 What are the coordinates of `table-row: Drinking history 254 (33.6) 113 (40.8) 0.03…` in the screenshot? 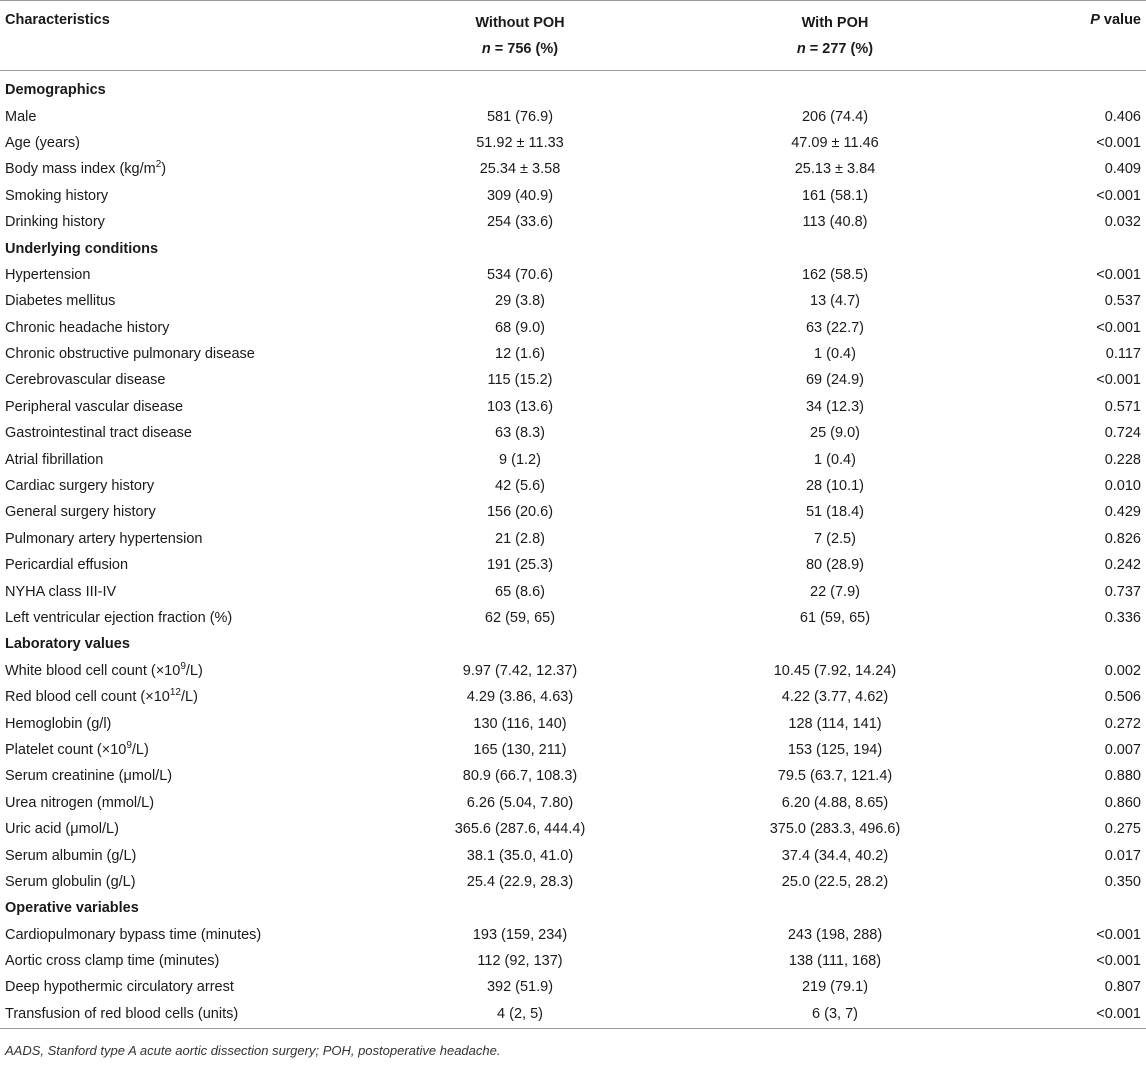 It's located at (573, 222).